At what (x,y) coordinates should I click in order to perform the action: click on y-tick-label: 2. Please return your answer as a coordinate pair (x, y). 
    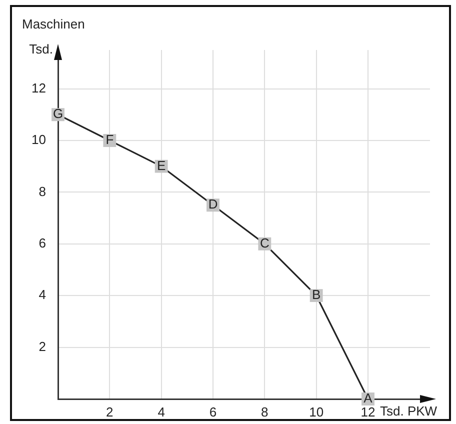
    Looking at the image, I should click on (42, 346).